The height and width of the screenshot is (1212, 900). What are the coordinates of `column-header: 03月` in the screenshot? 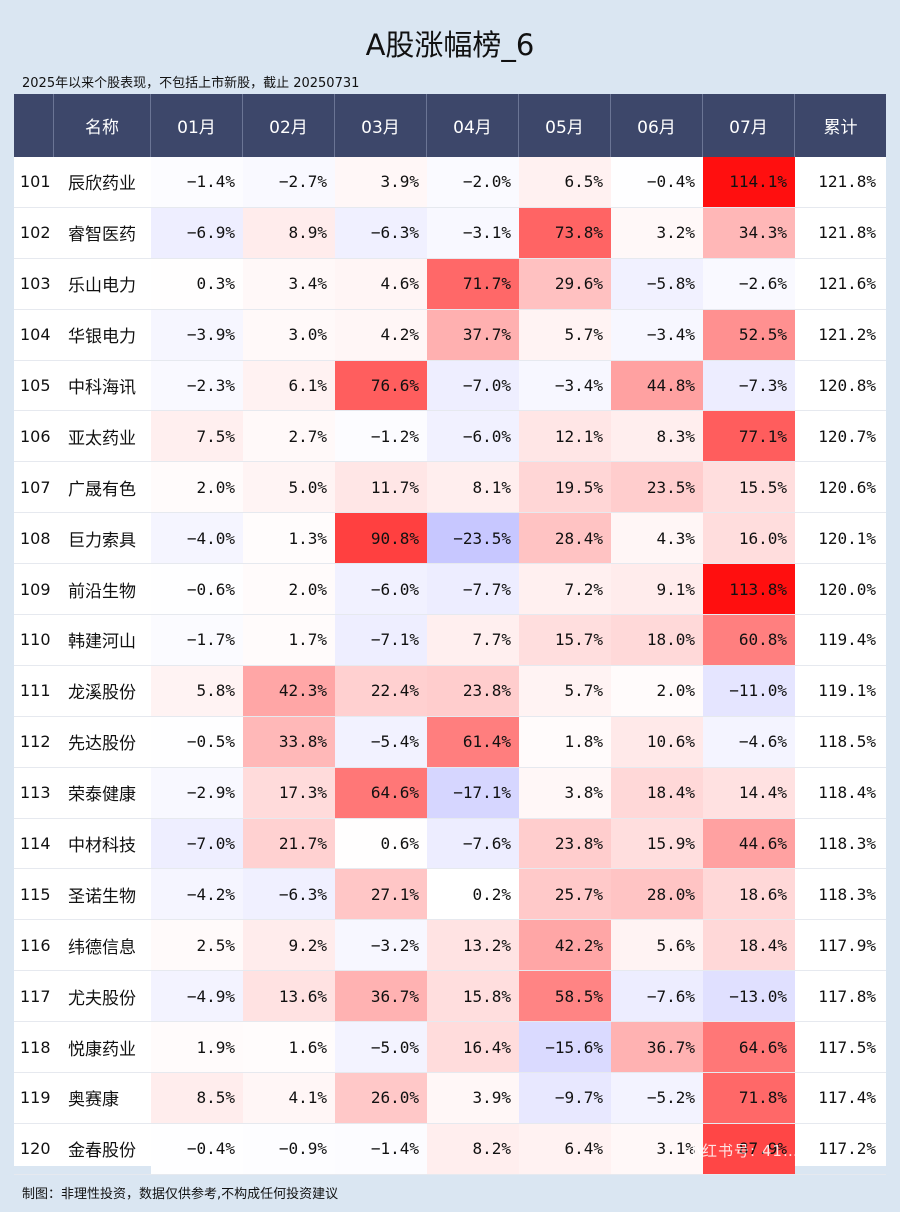 It's located at (381, 125).